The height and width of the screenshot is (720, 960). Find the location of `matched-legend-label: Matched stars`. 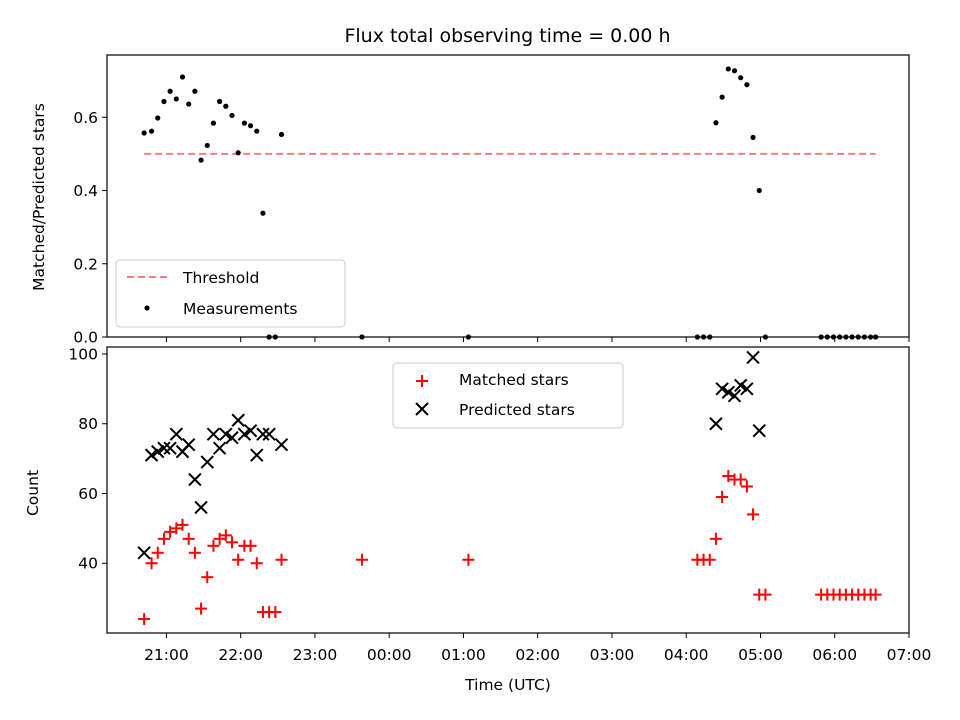

matched-legend-label: Matched stars is located at coordinates (514, 380).